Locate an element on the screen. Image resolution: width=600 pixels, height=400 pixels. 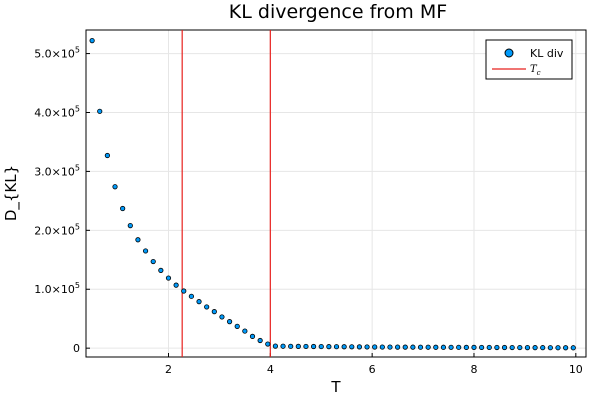
x-tick-label: 4 is located at coordinates (270, 369).